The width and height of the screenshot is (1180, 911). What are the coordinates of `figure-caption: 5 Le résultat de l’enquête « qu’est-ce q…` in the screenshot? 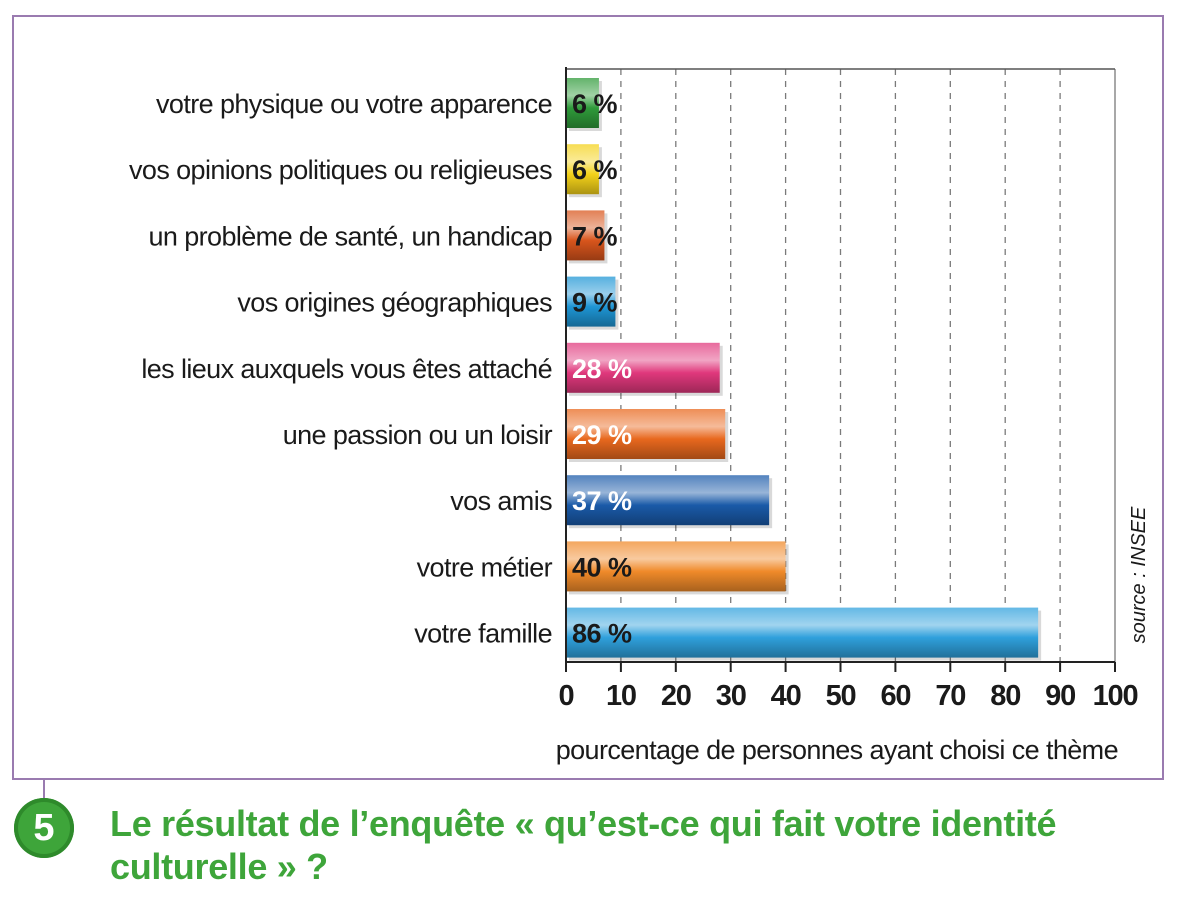 It's located at (590, 840).